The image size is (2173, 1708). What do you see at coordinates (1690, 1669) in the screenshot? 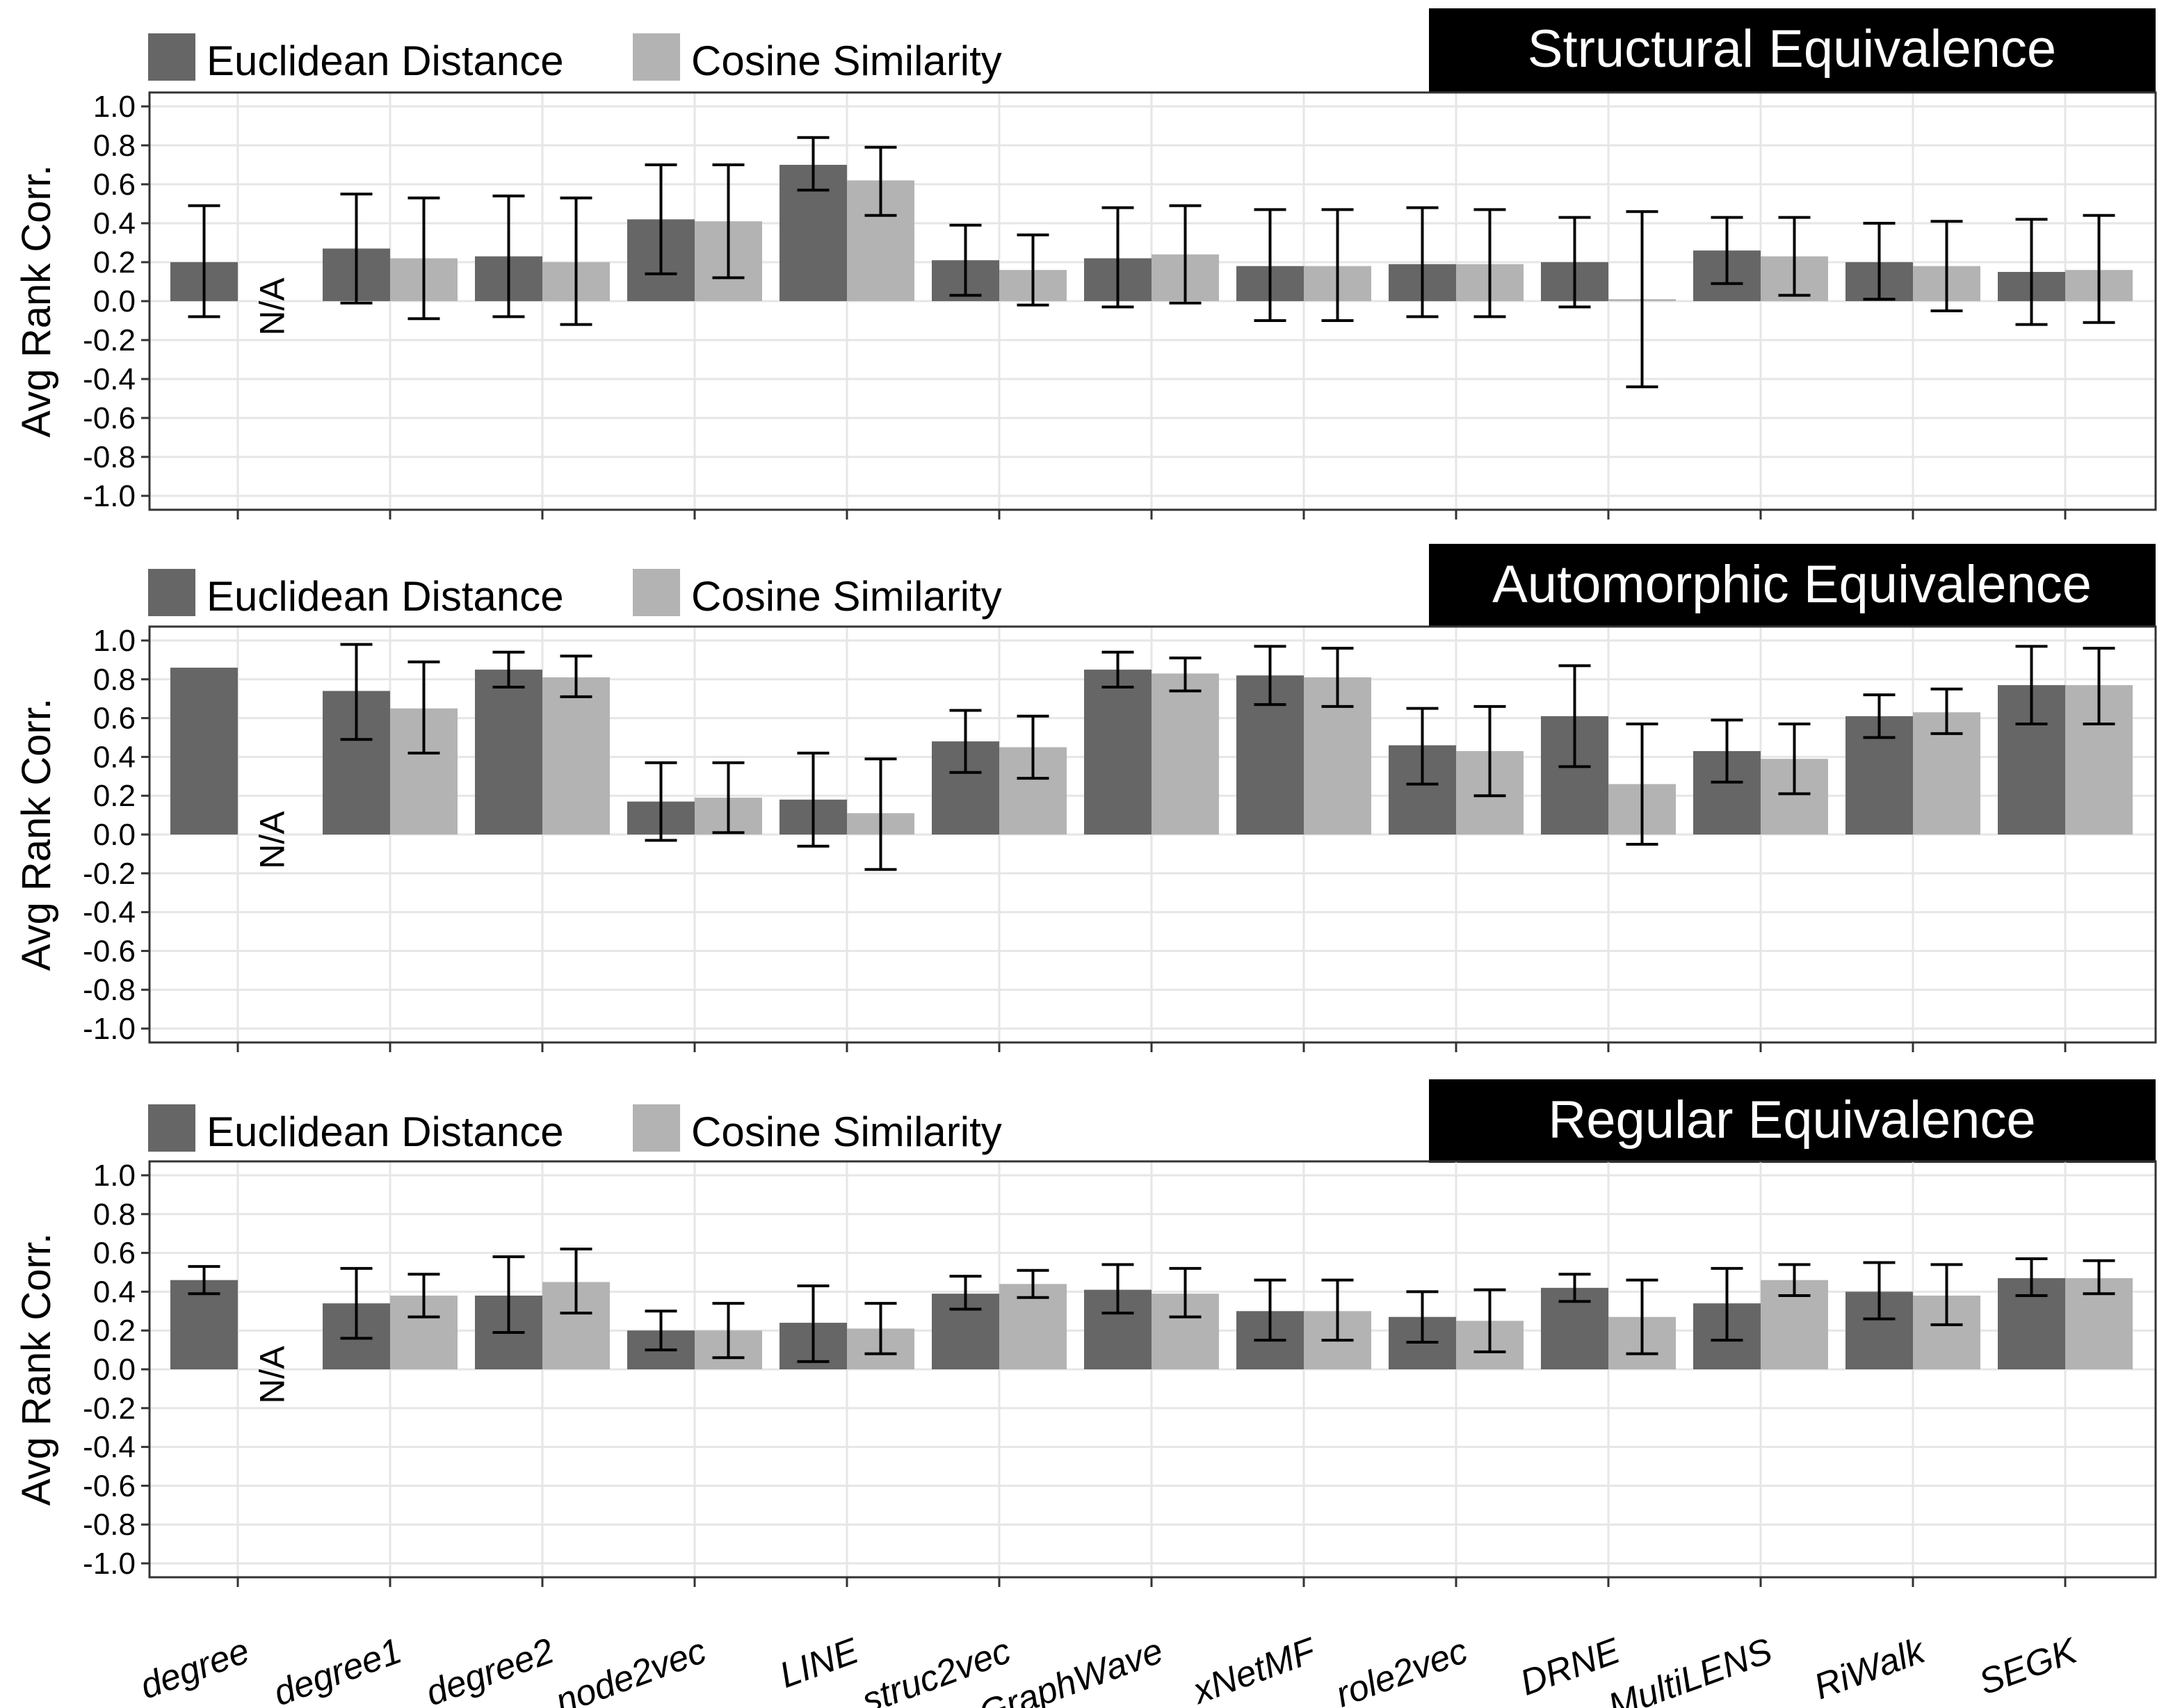
I see `x-tick-label-MultiLENS: MultiLENS` at bounding box center [1690, 1669].